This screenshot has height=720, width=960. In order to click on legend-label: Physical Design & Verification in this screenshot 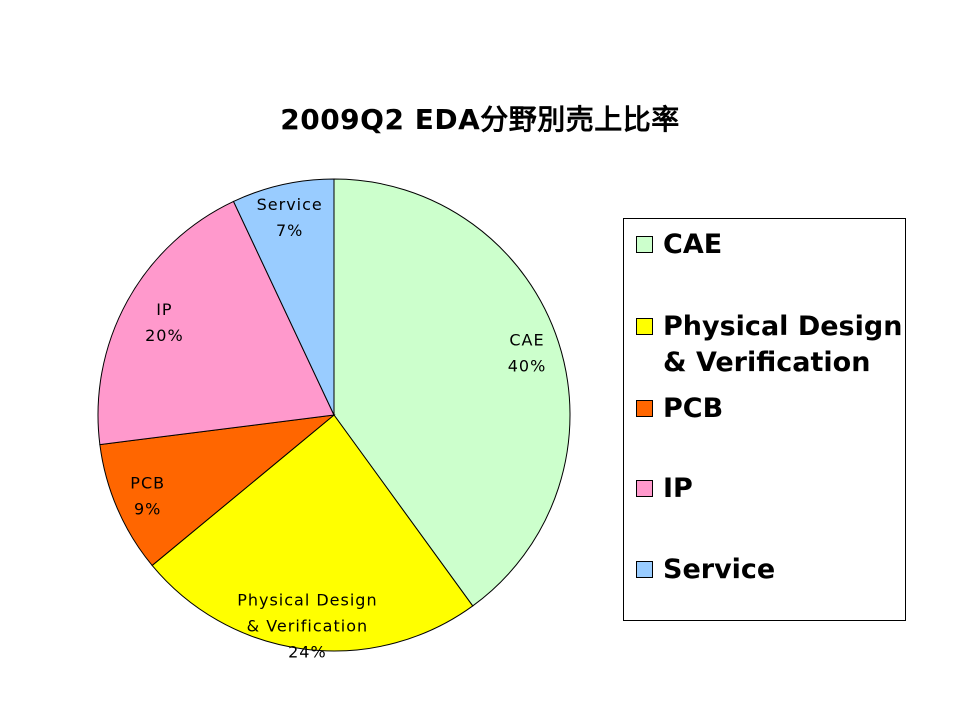, I will do `click(783, 344)`.